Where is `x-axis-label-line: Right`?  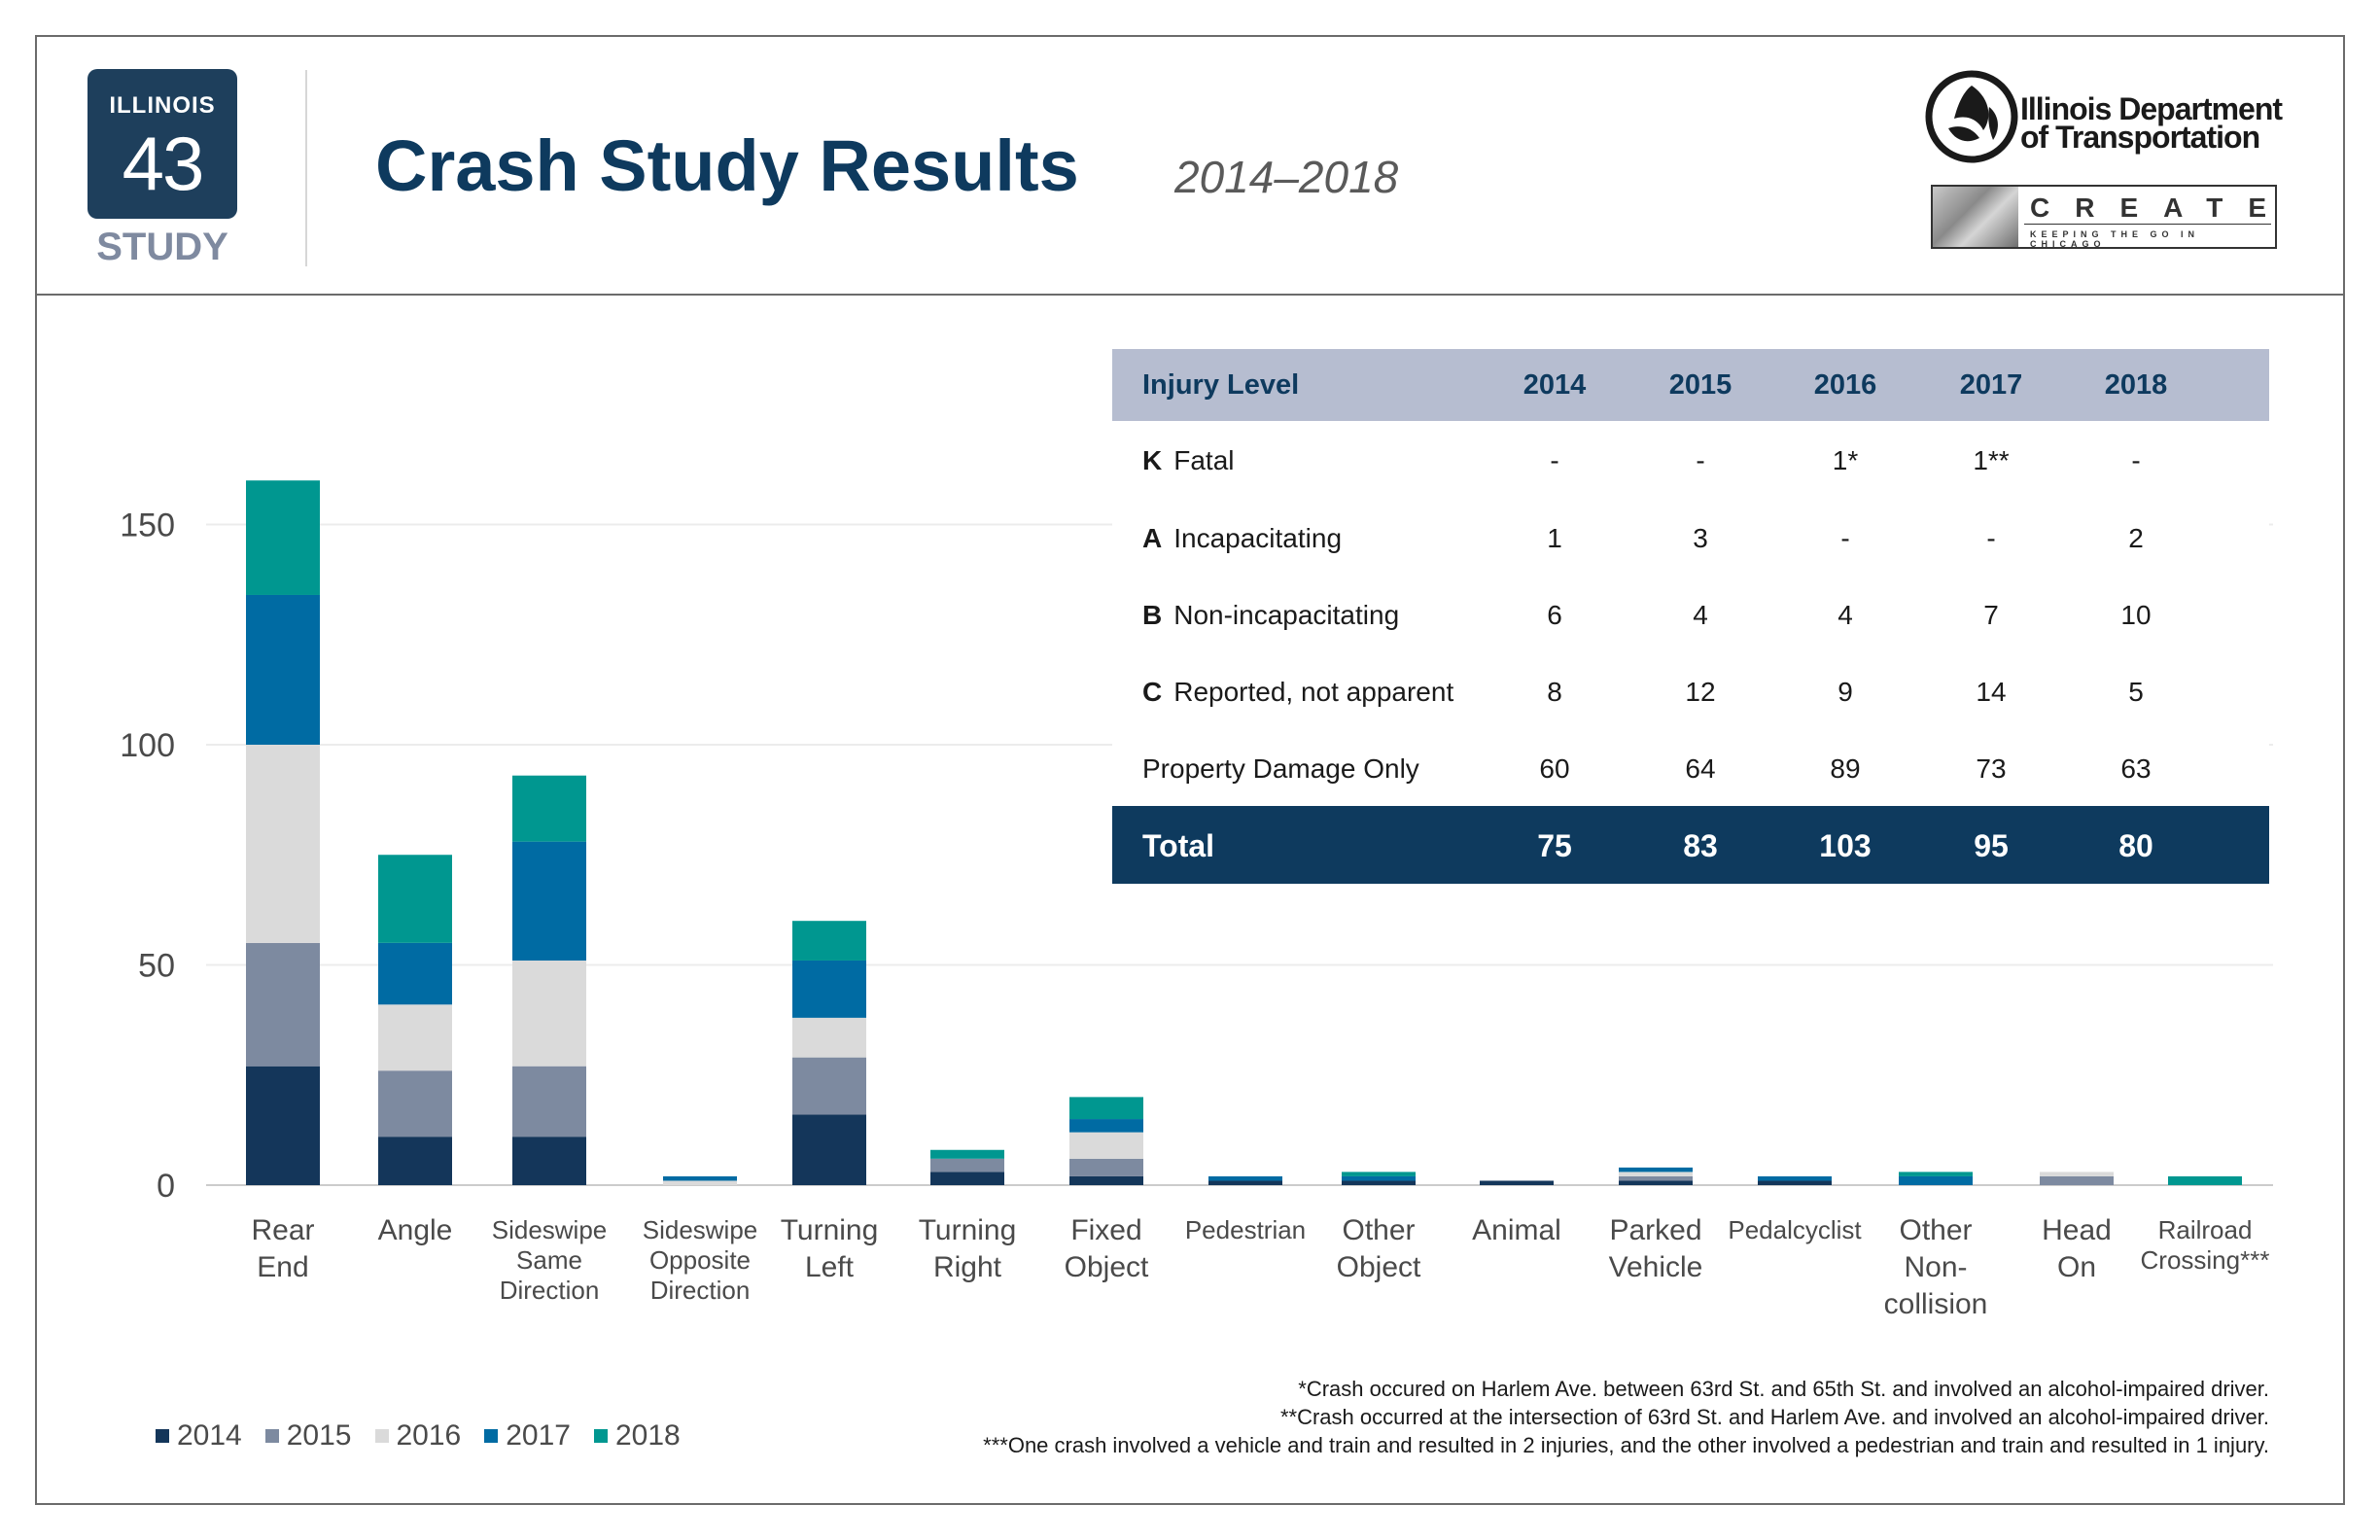
x-axis-label-line: Right is located at coordinates (967, 1267).